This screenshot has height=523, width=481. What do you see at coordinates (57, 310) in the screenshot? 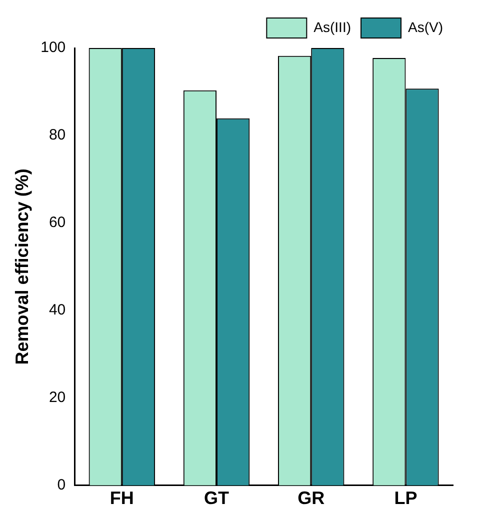
I see `y-tick-label: 40` at bounding box center [57, 310].